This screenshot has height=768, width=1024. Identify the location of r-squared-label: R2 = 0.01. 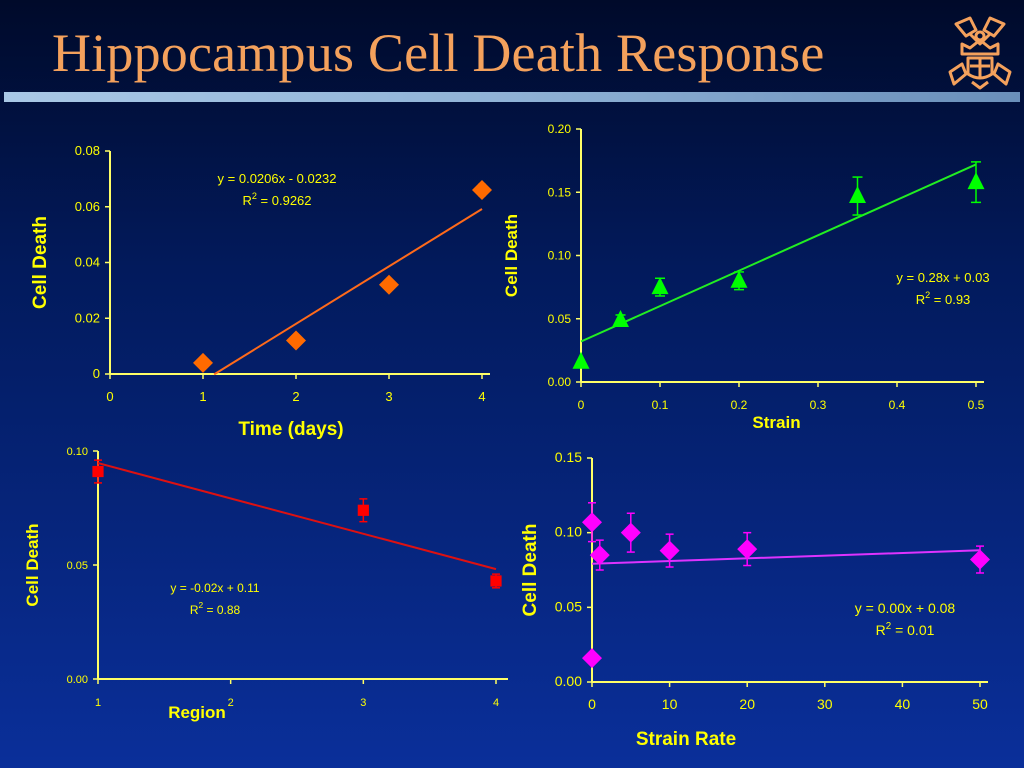
(905, 629).